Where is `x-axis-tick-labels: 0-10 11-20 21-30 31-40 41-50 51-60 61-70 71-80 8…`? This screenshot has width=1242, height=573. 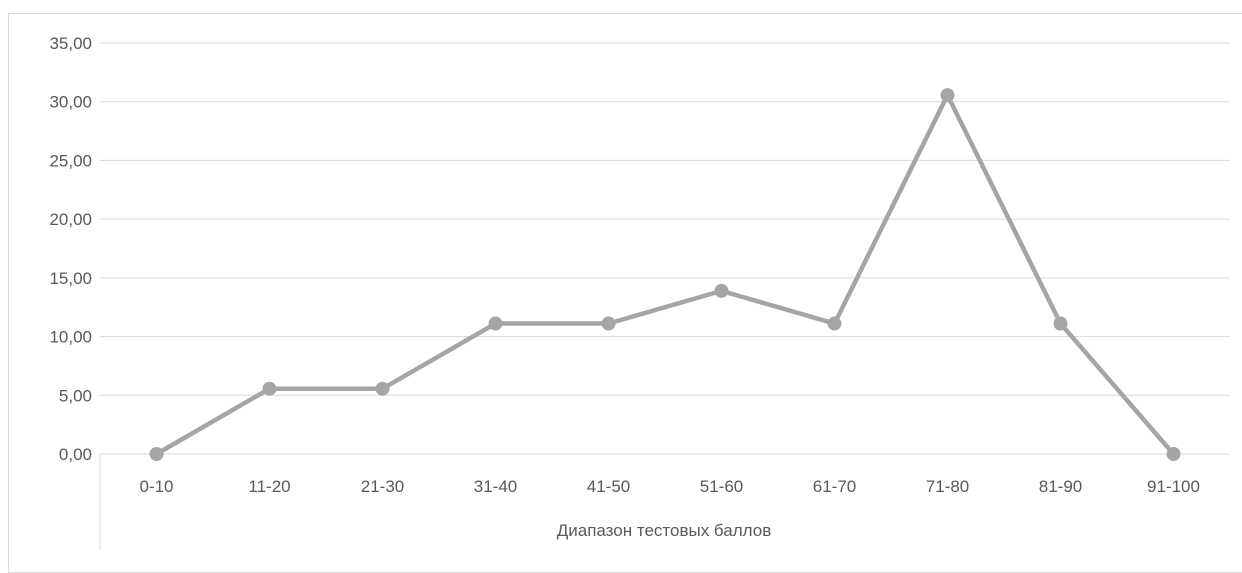 x-axis-tick-labels: 0-10 11-20 21-30 31-40 41-50 51-60 61-70 71-80 8… is located at coordinates (669, 486).